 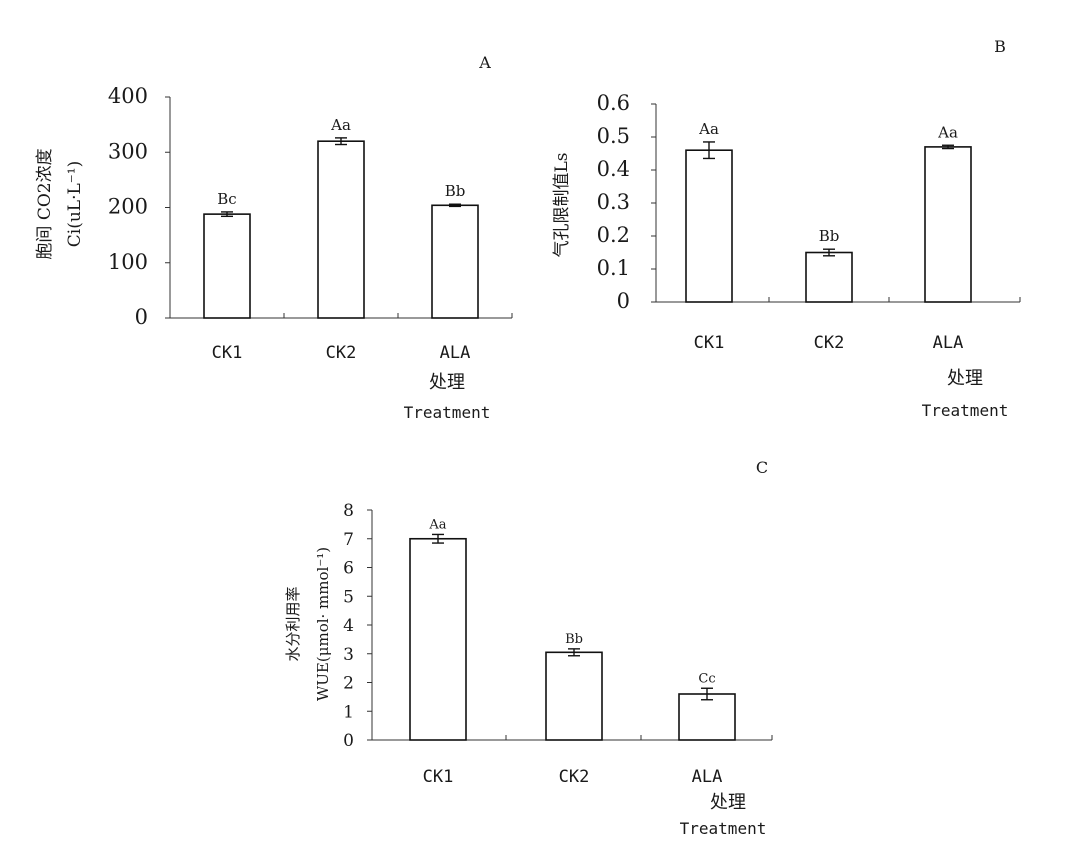 What do you see at coordinates (128, 151) in the screenshot?
I see `y-tick-label: 300` at bounding box center [128, 151].